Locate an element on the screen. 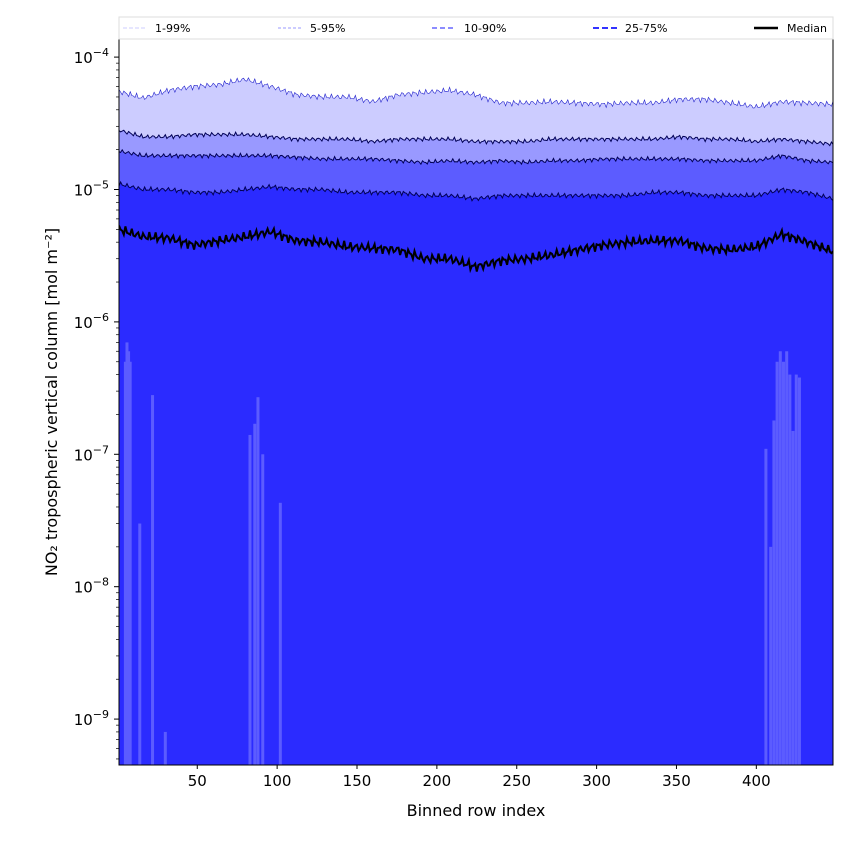 This screenshot has height=854, width=850. x-axis-label: Binned row index is located at coordinates (476, 810).